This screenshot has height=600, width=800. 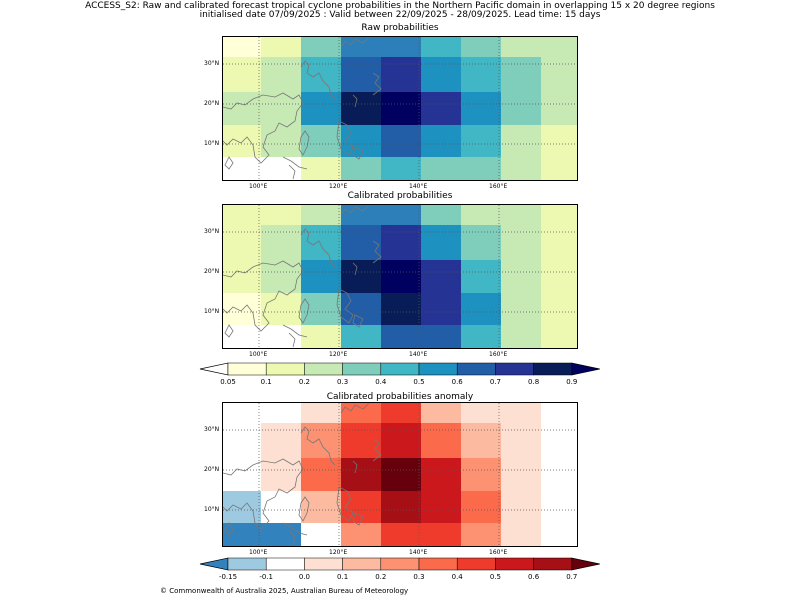 I want to click on colorbar-tick-label: 0.4, so click(x=457, y=577).